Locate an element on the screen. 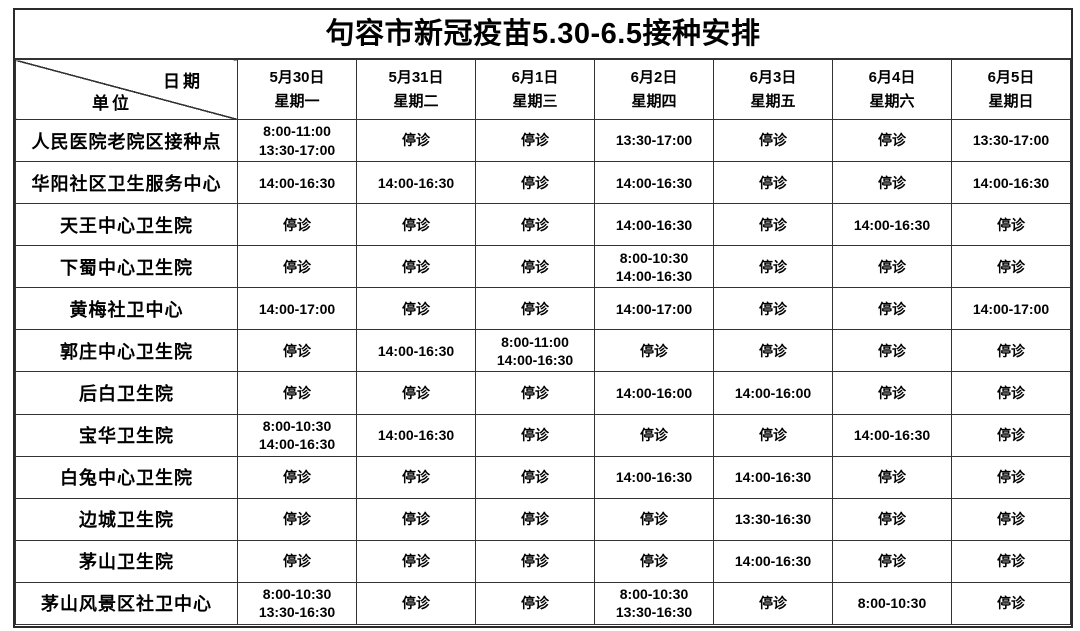  column-weekday-label: 星期一 is located at coordinates (297, 101).